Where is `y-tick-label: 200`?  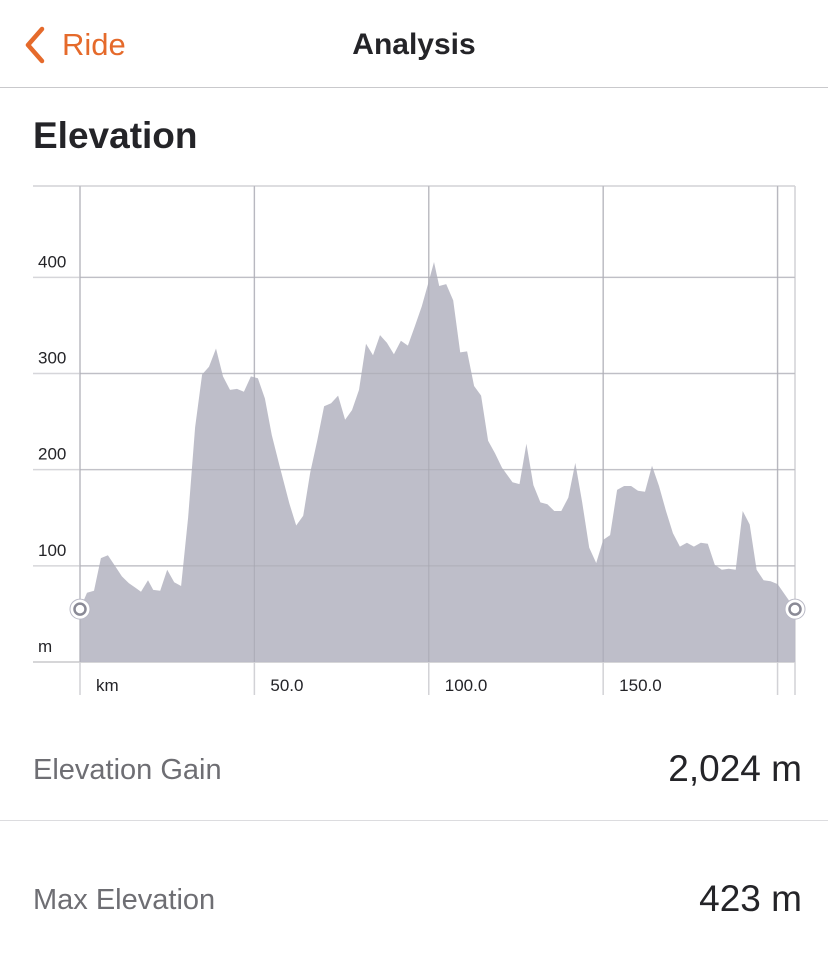 y-tick-label: 200 is located at coordinates (52, 454).